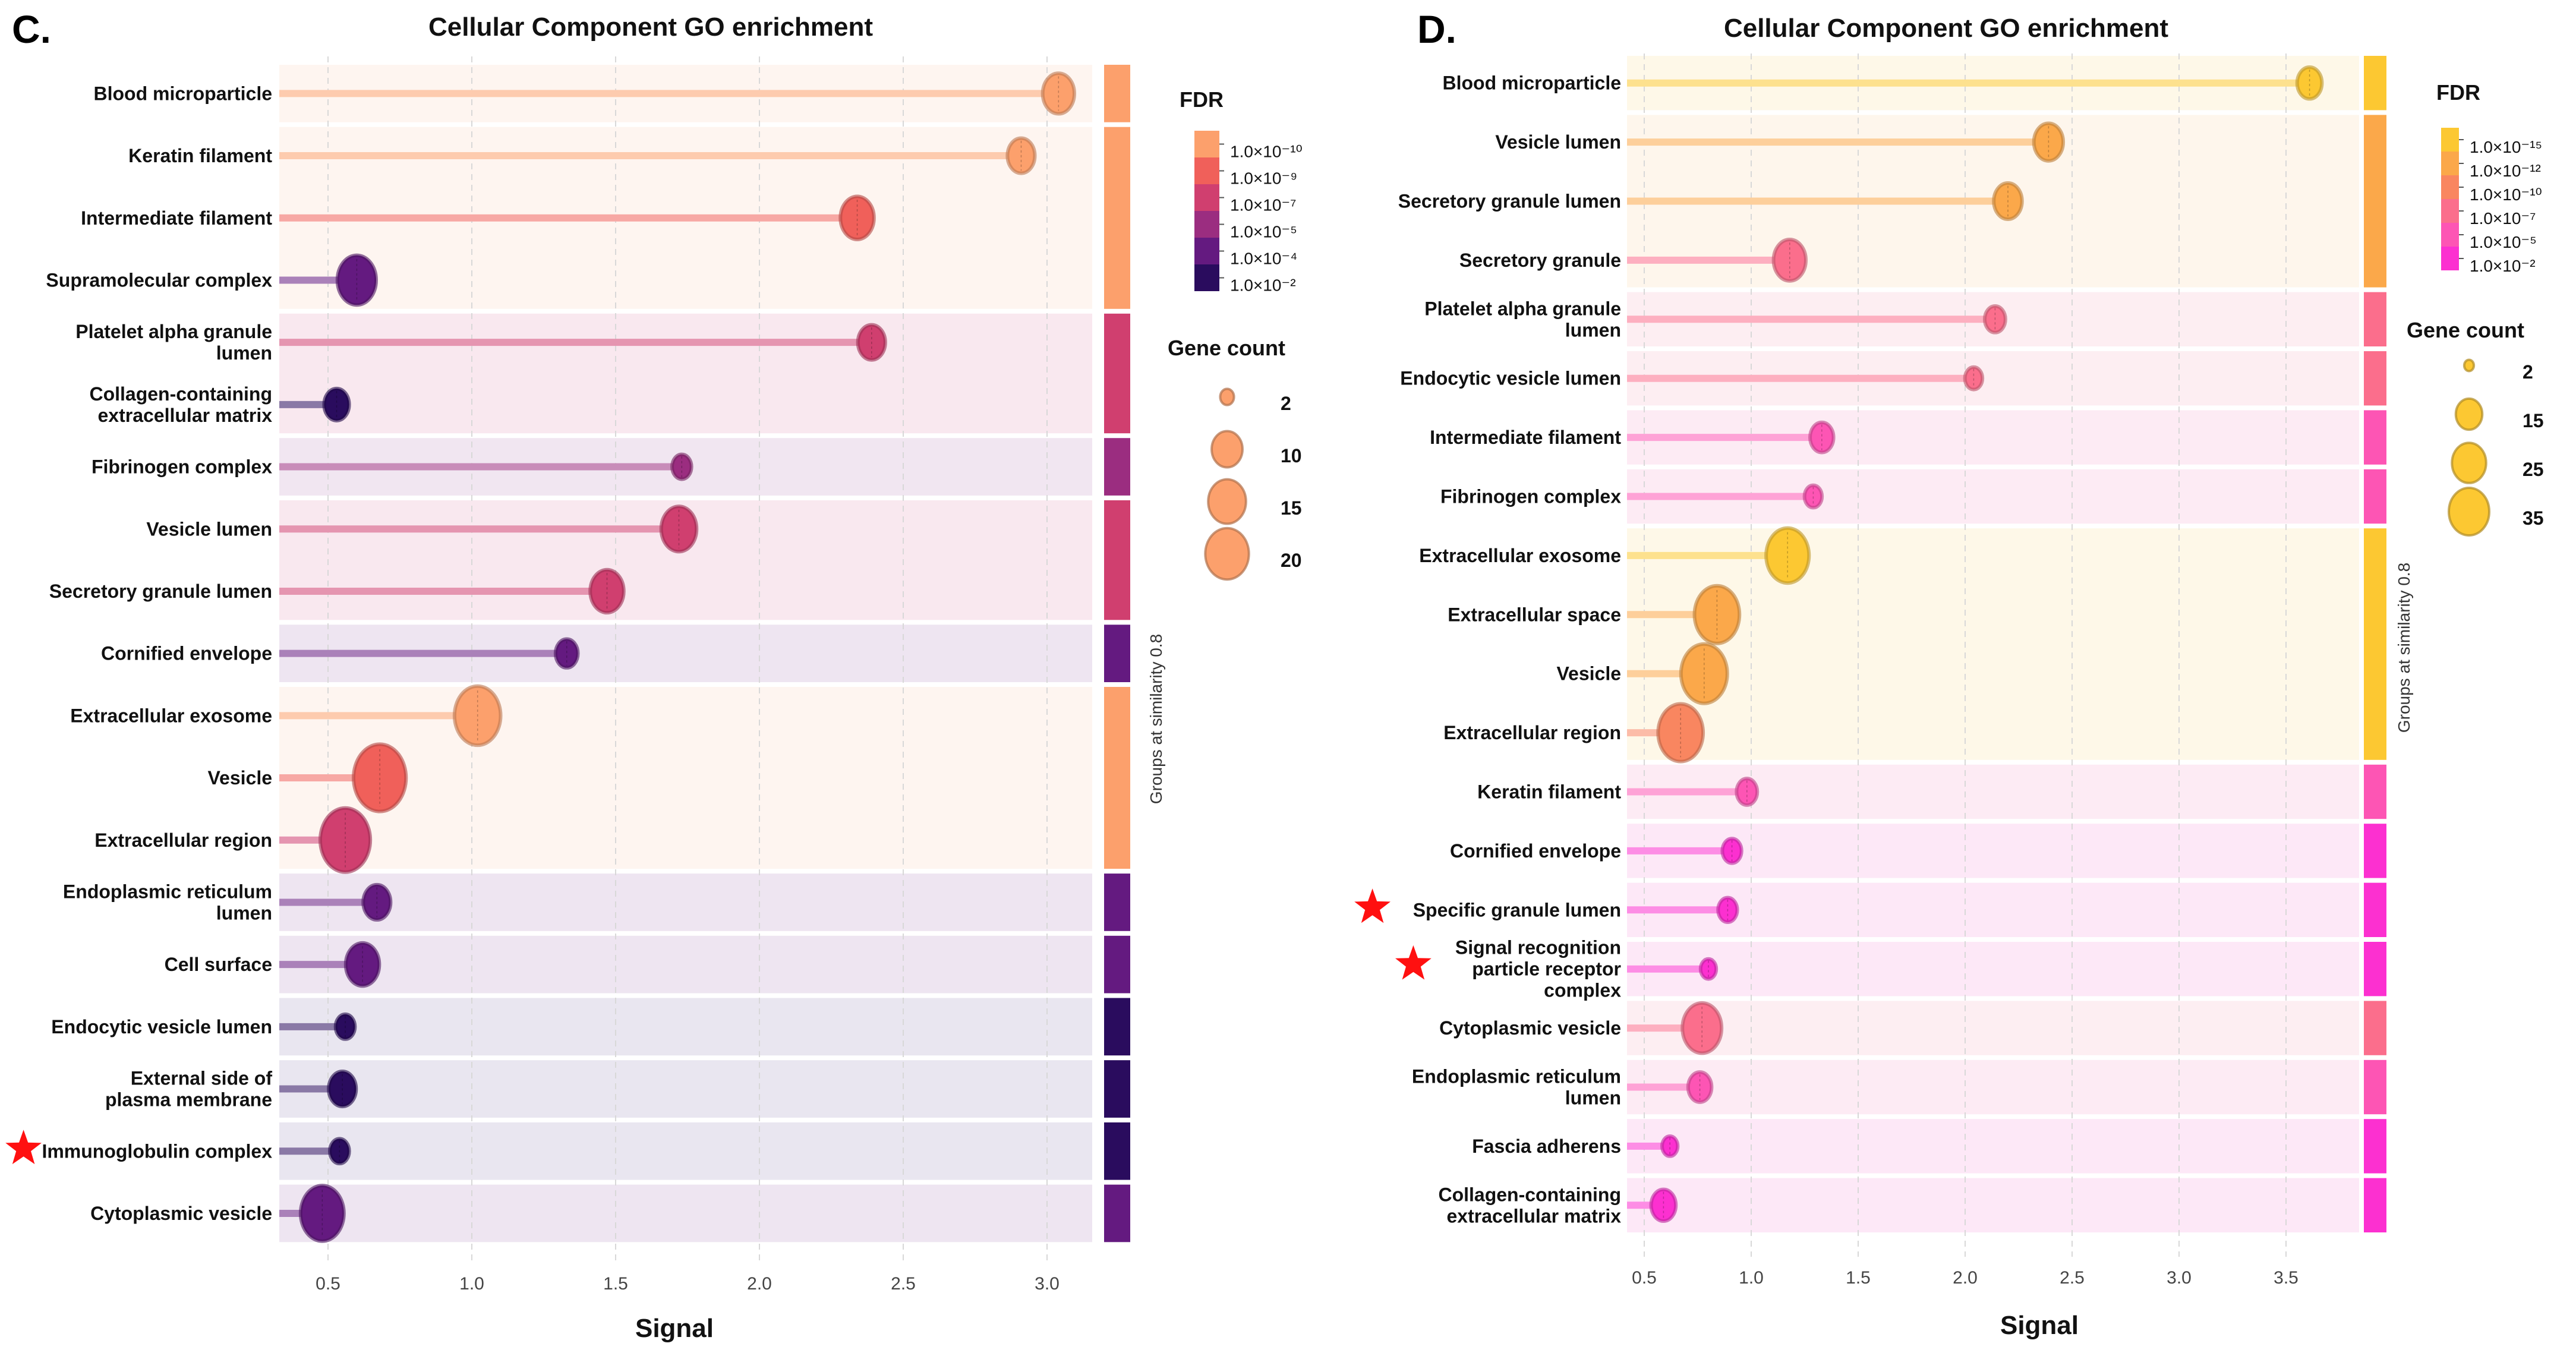 This screenshot has height=1356, width=2576. I want to click on panel-c-x-ticks: 0.5 1.0 1.5 2.0 2.5 3.0, so click(688, 1284).